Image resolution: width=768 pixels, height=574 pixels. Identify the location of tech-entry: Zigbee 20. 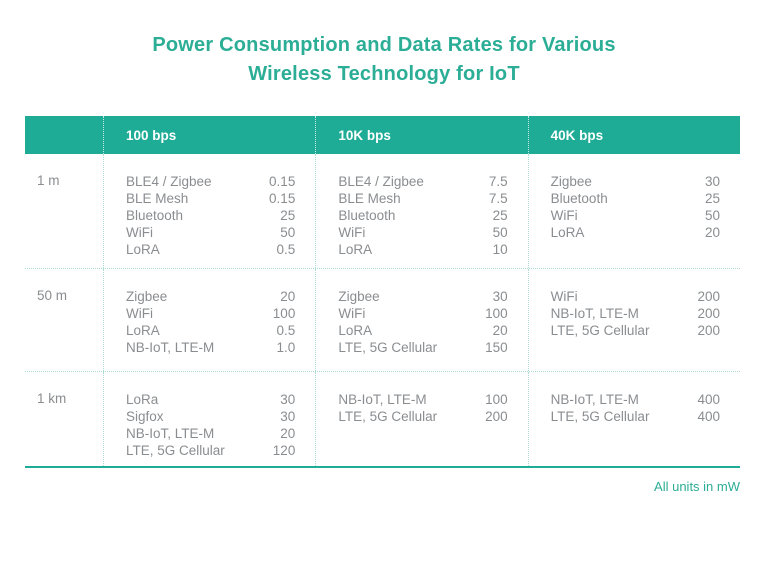
(210, 296).